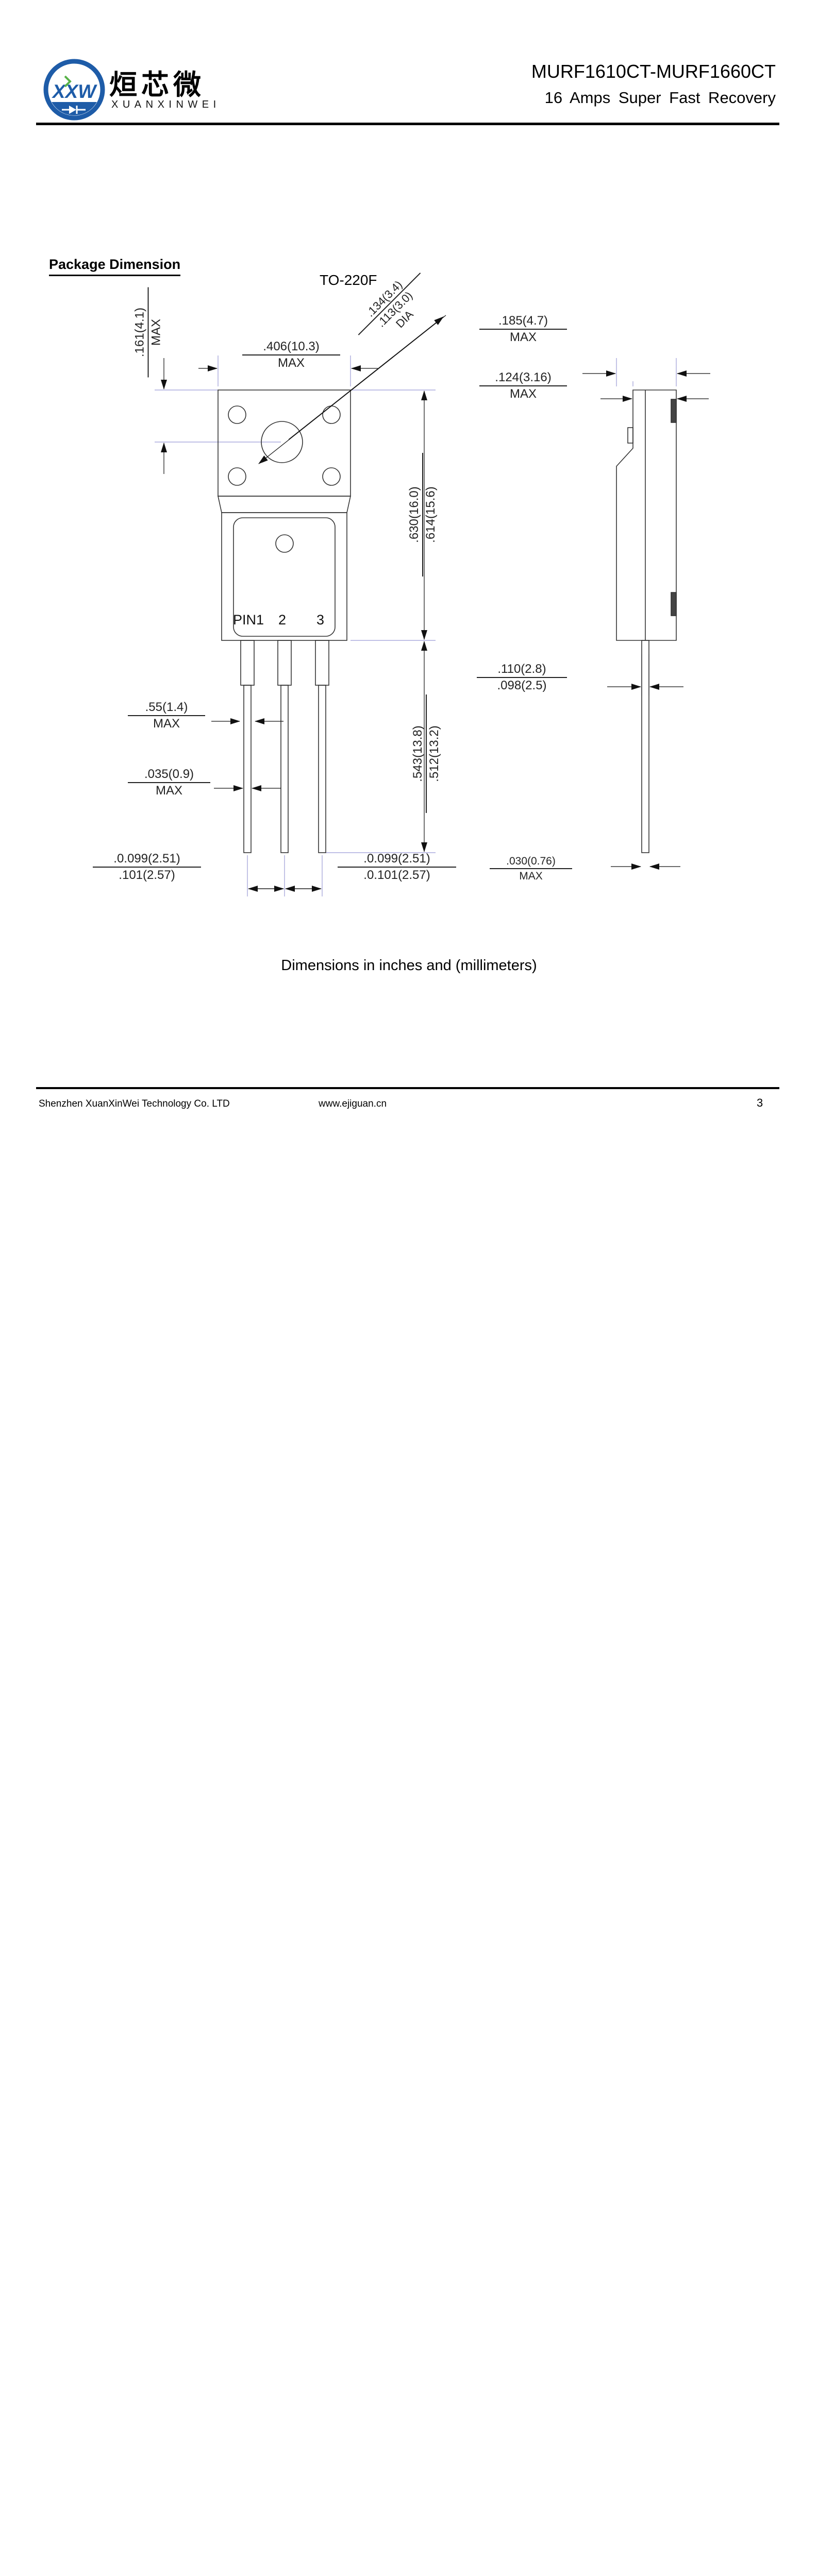 Image resolution: width=818 pixels, height=2576 pixels. What do you see at coordinates (148, 332) in the screenshot?
I see `dim-tab-top-to-hole: .161(4.1) MAX` at bounding box center [148, 332].